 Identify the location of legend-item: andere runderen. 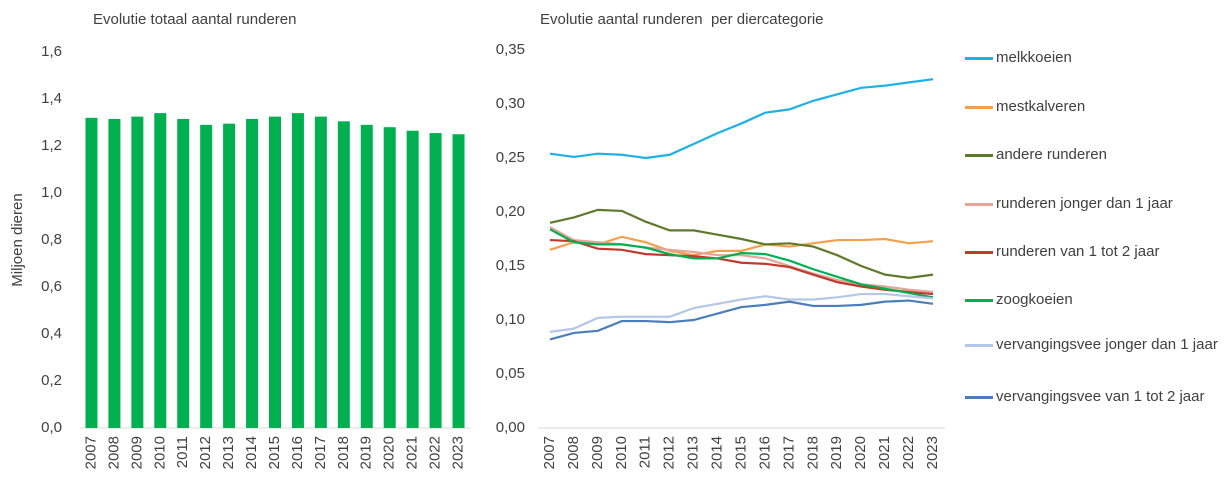
(1096, 155).